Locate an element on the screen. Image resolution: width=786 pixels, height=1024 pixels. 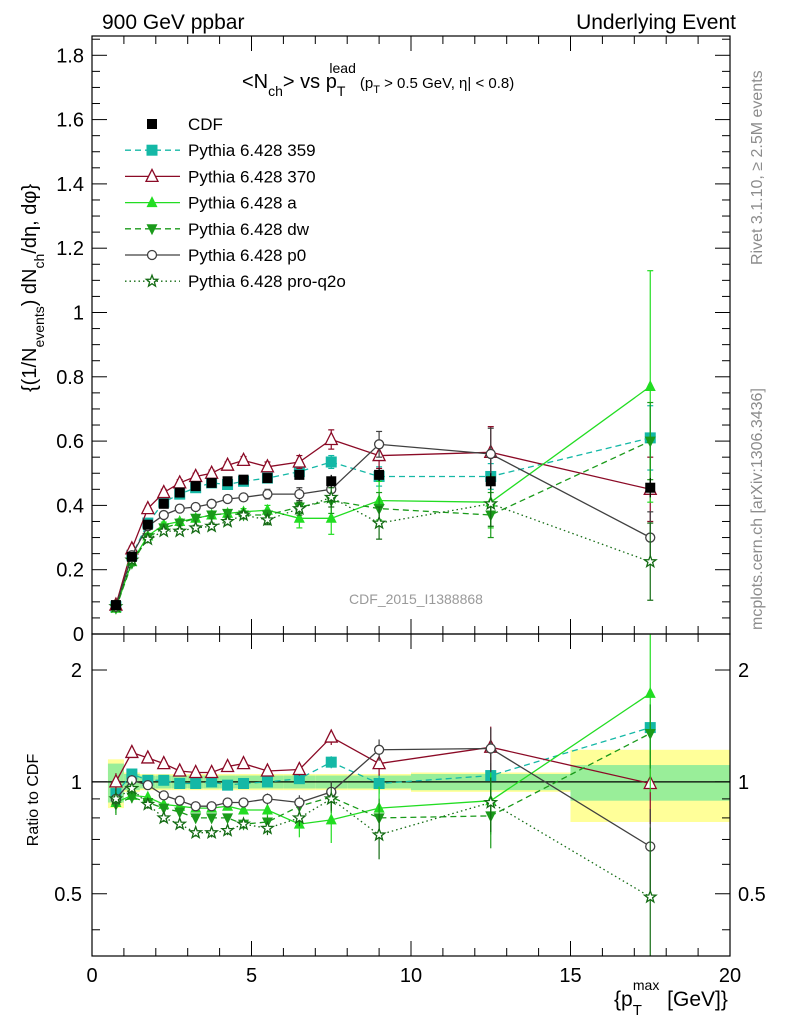
legend-item: Pythia 6.428 pro-q2o is located at coordinates (235, 281).